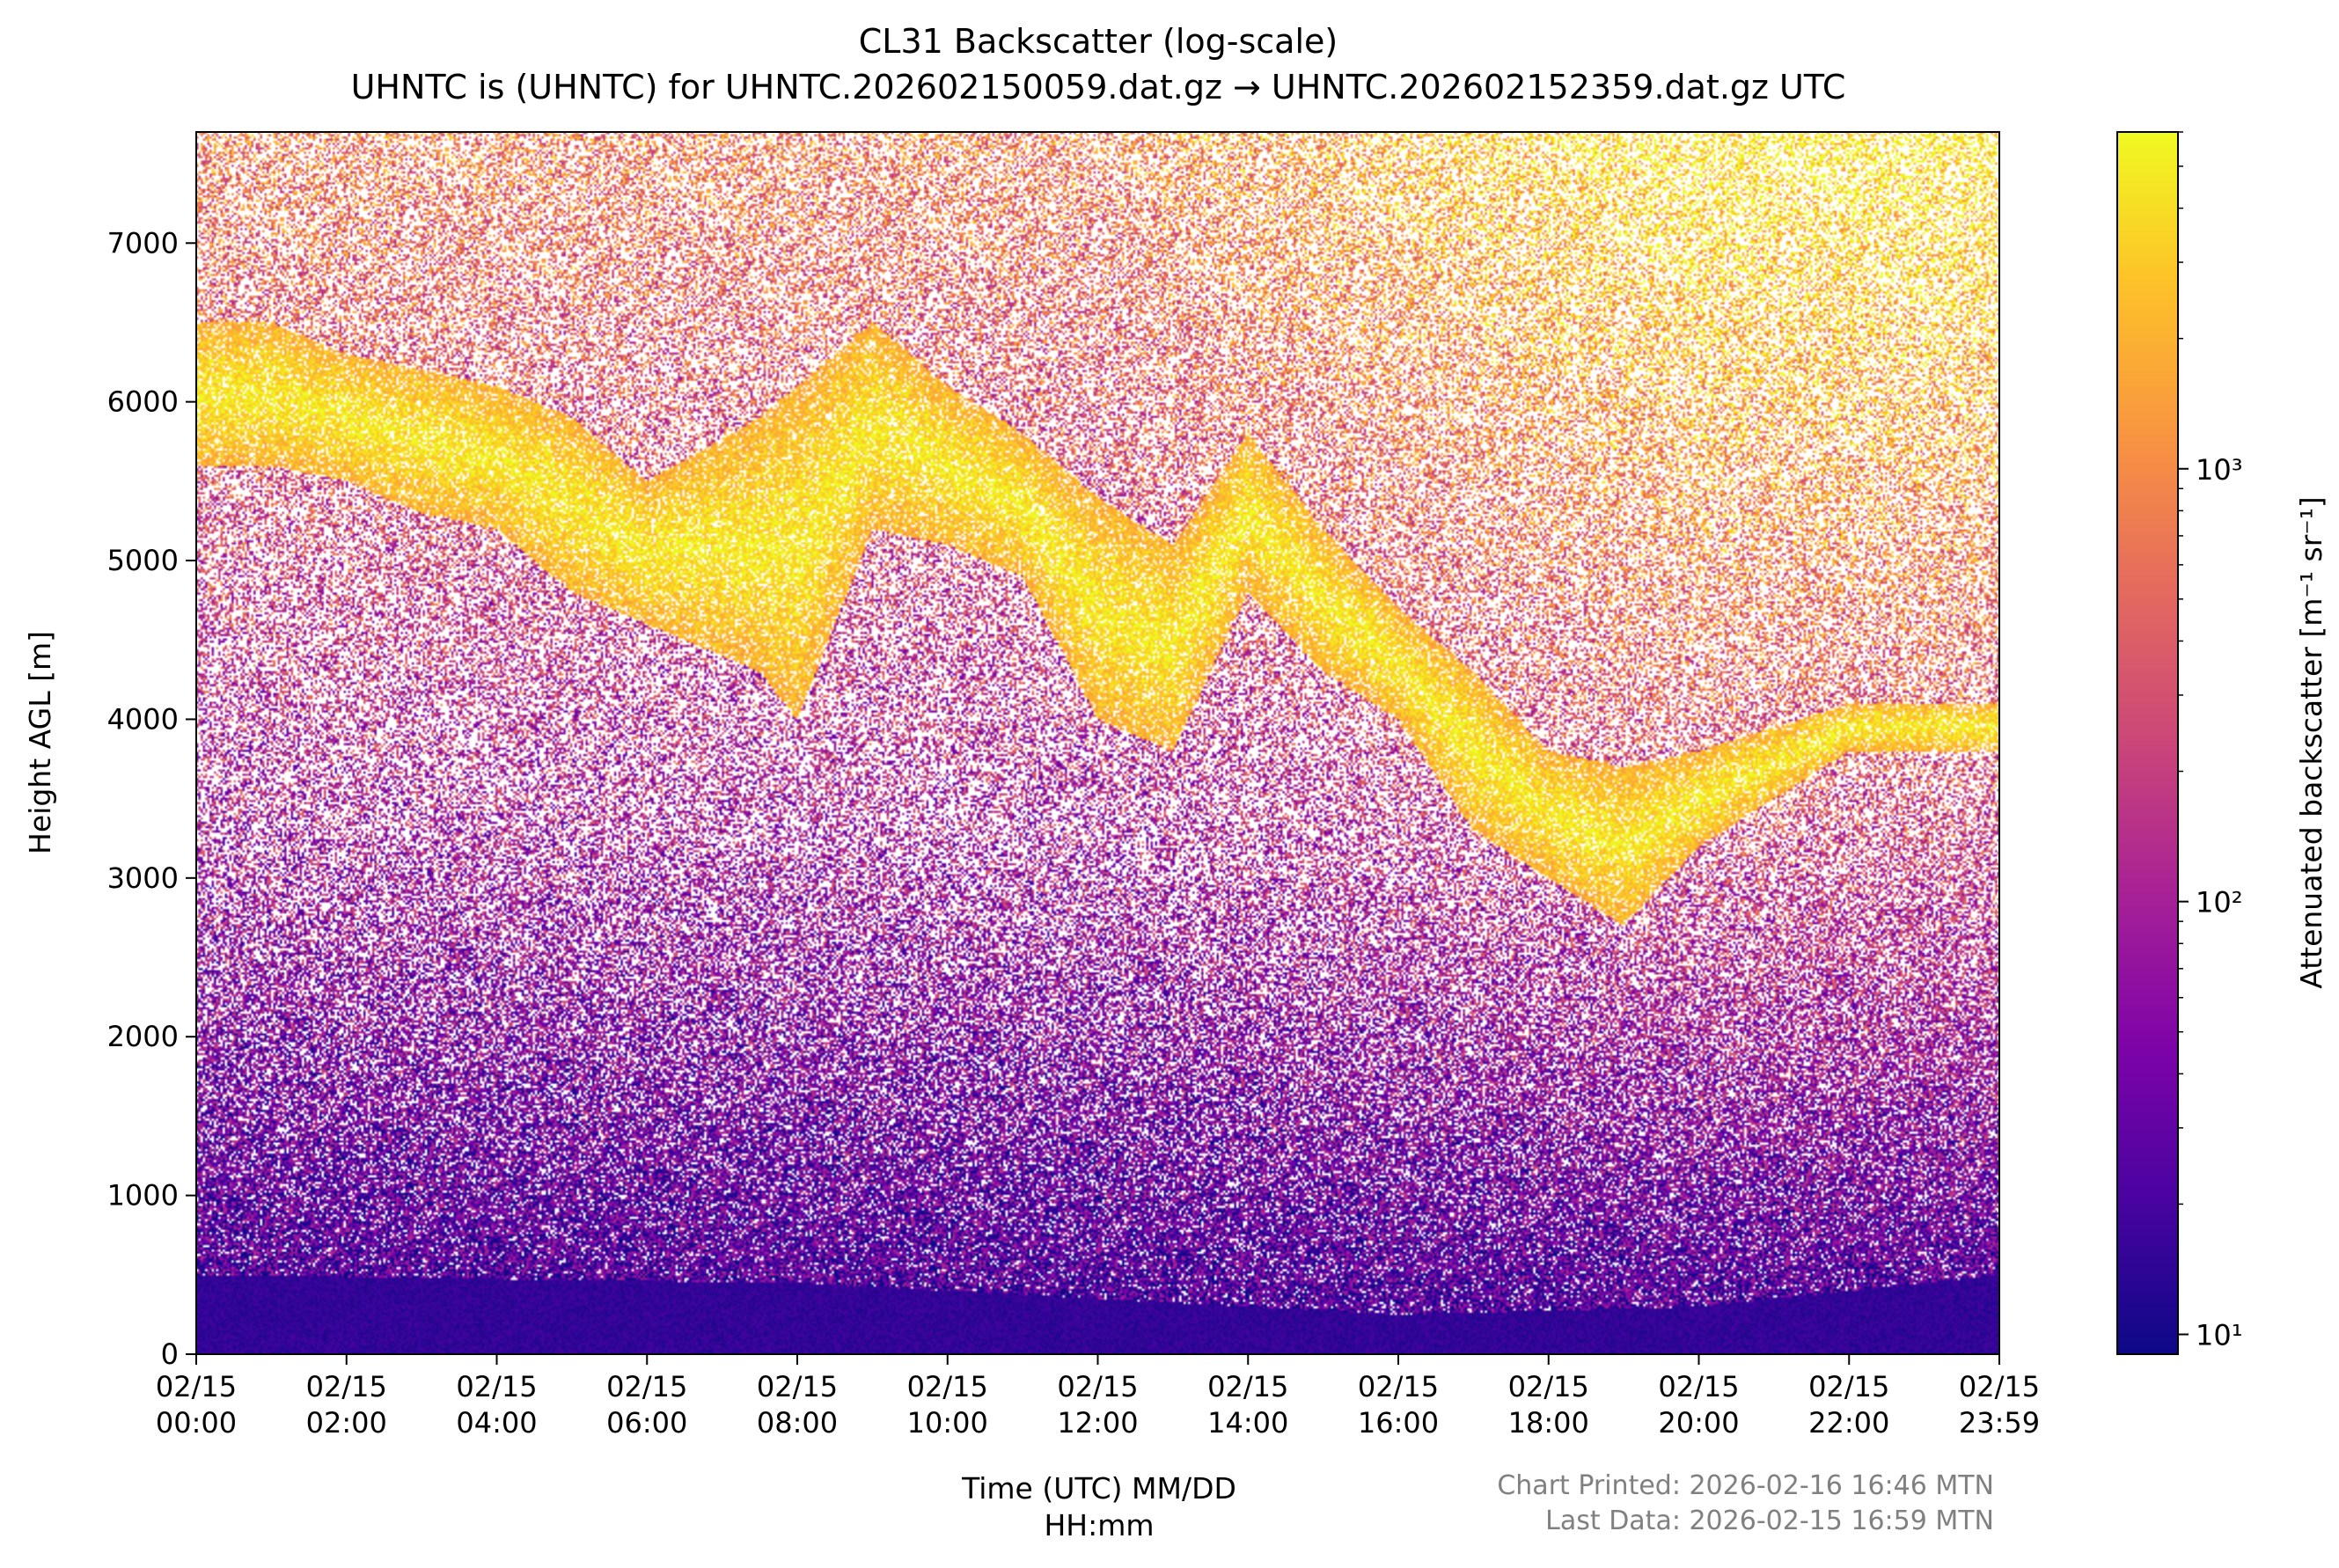  I want to click on x-tick-time: 12:00, so click(1097, 1423).